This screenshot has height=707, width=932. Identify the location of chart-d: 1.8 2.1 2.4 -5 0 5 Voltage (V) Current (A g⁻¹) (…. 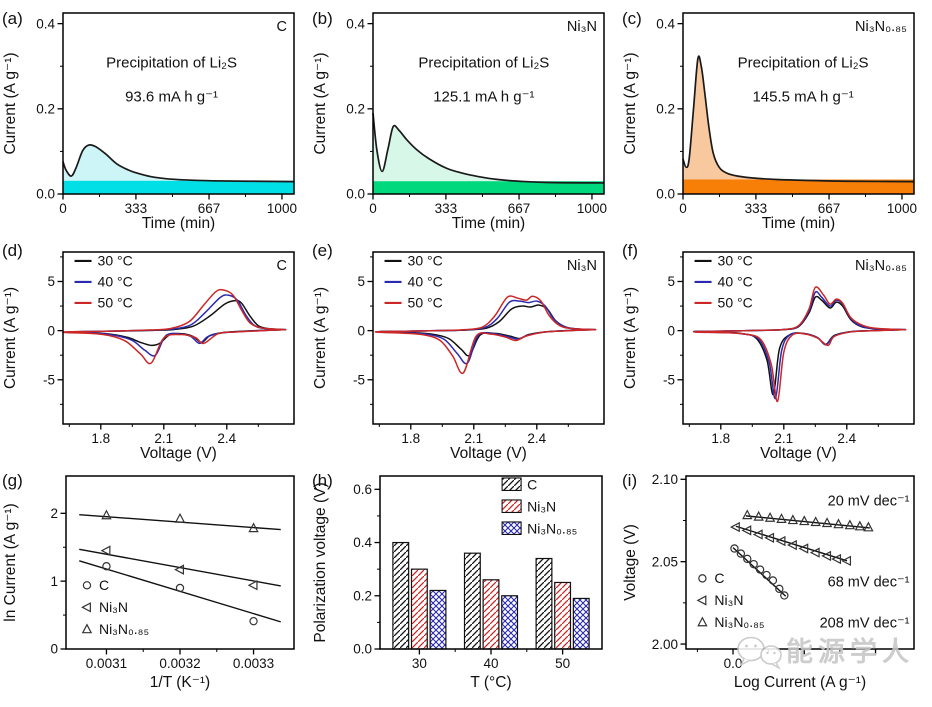
(148, 351).